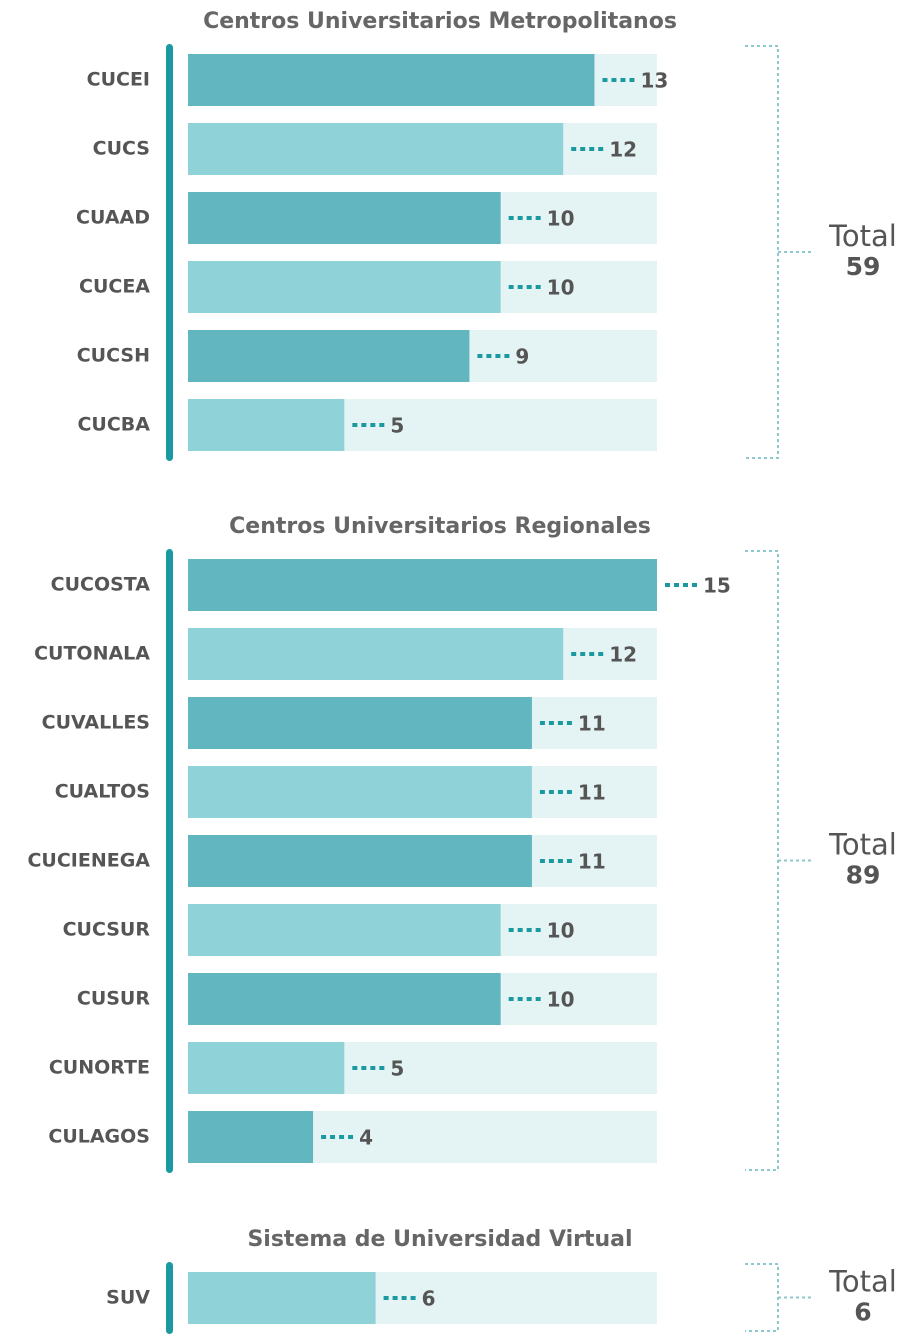 Image resolution: width=907 pixels, height=1334 pixels. What do you see at coordinates (863, 875) in the screenshot?
I see `total-value: 89` at bounding box center [863, 875].